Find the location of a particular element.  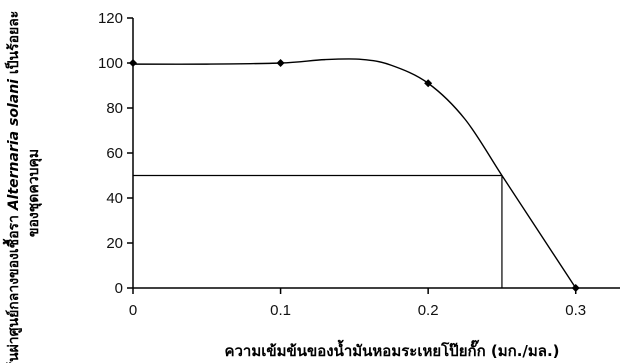

y-axis-title-part: เส้นผ่าศูนย์กลางของเชื้อรา is located at coordinates (12, 286).